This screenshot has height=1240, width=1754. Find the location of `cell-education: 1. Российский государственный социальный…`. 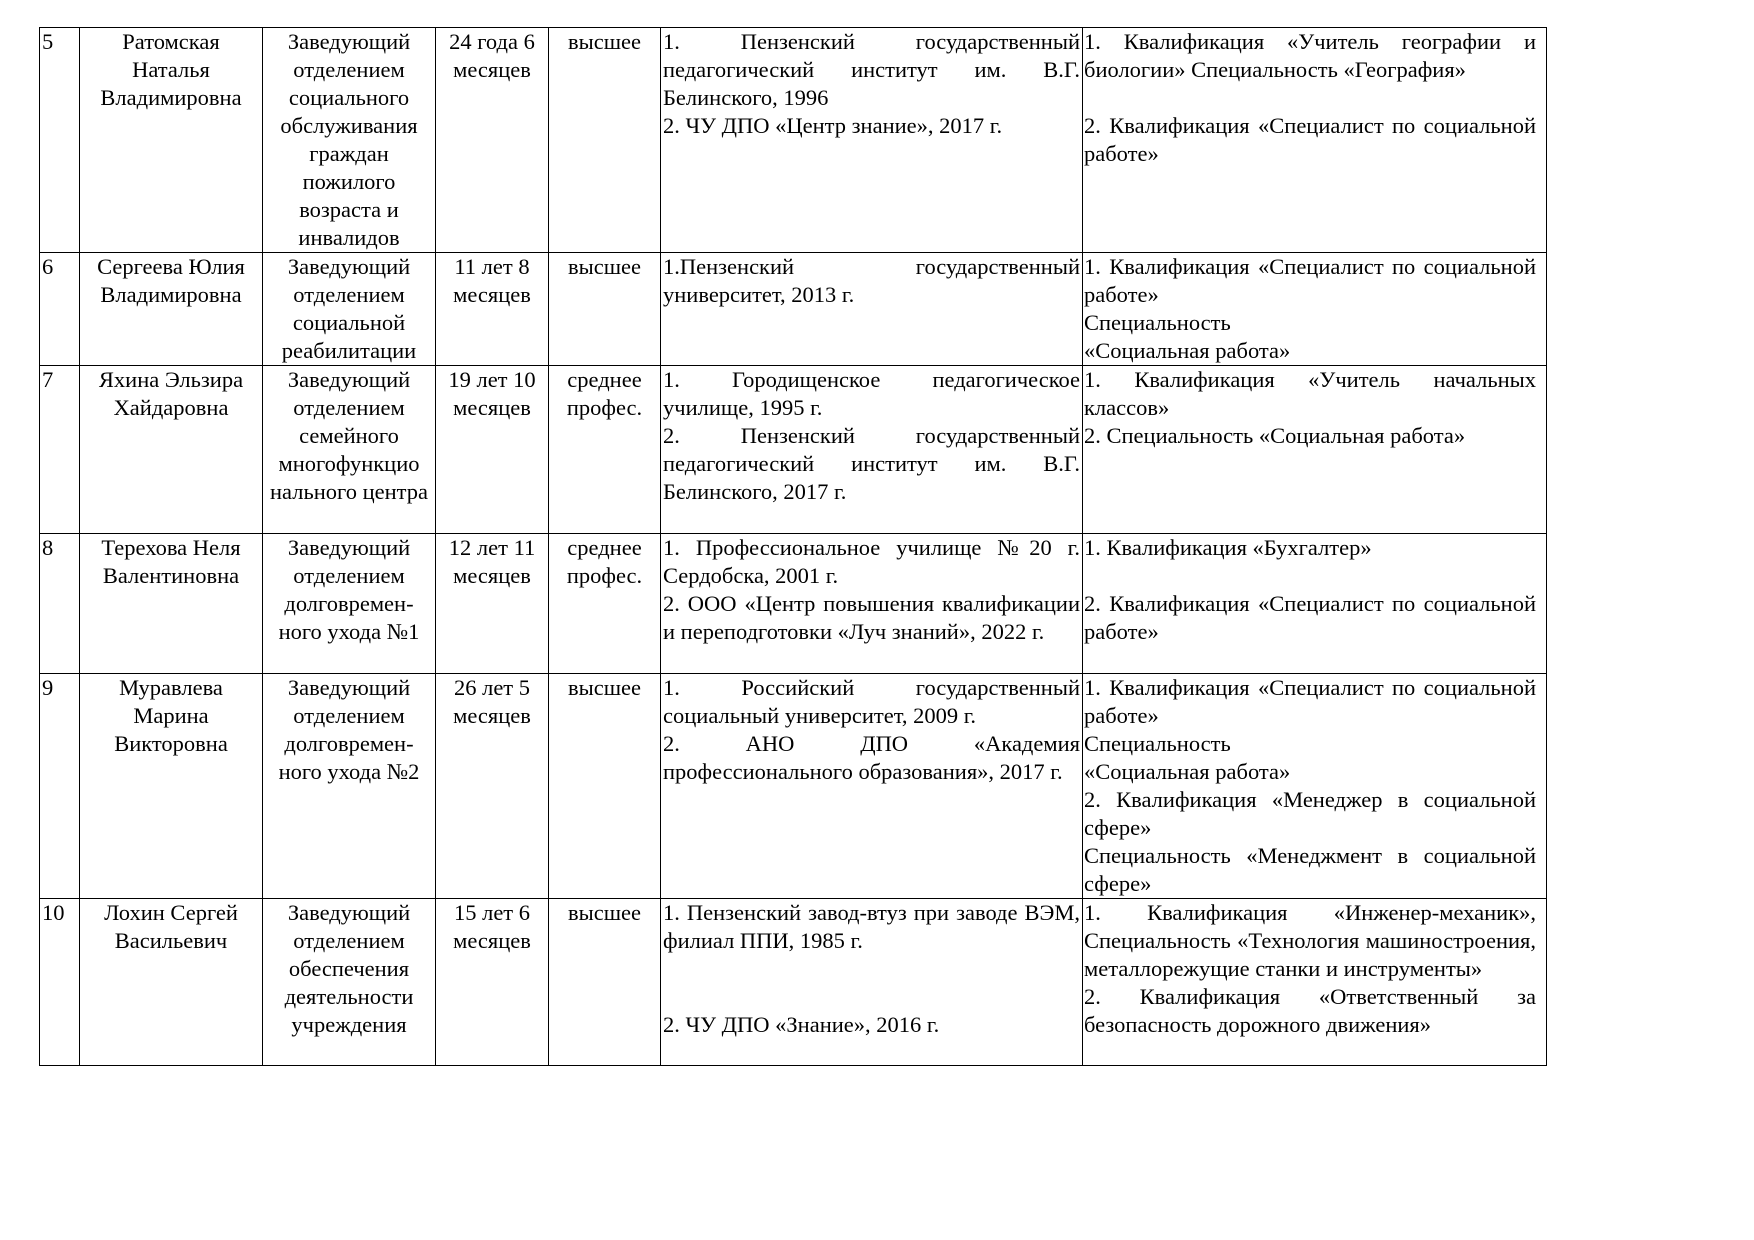

cell-education: 1. Российский государственный социальный… is located at coordinates (871, 786).